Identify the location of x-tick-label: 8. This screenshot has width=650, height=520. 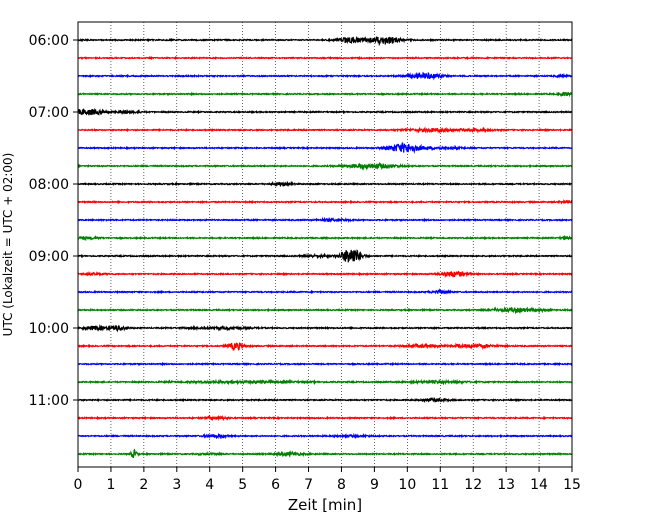
(341, 485).